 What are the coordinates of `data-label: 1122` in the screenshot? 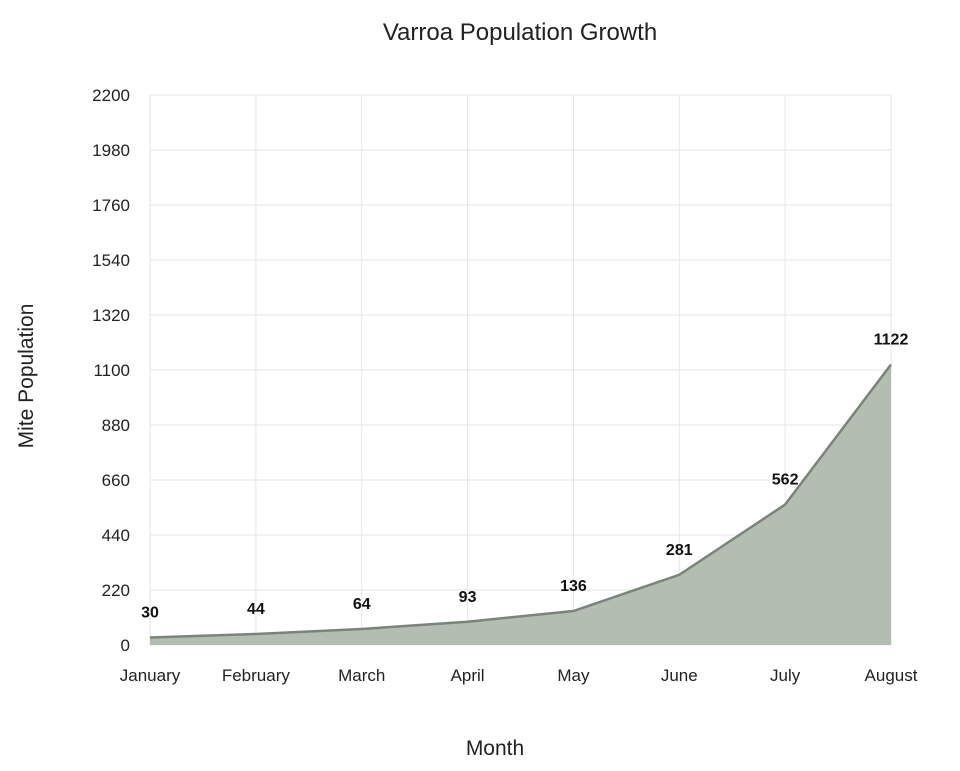 It's located at (891, 340).